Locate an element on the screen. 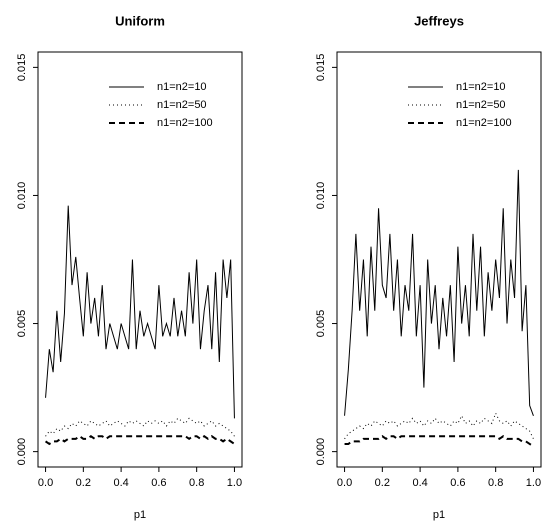 The image size is (542, 522). chart-title: Uniform is located at coordinates (140, 20).